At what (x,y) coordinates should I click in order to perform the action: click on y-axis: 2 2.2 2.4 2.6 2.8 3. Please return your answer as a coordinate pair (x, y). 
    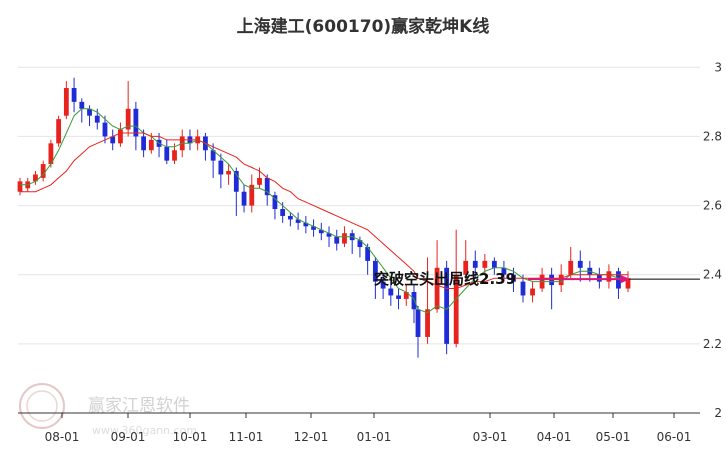
    Looking at the image, I should click on (712, 240).